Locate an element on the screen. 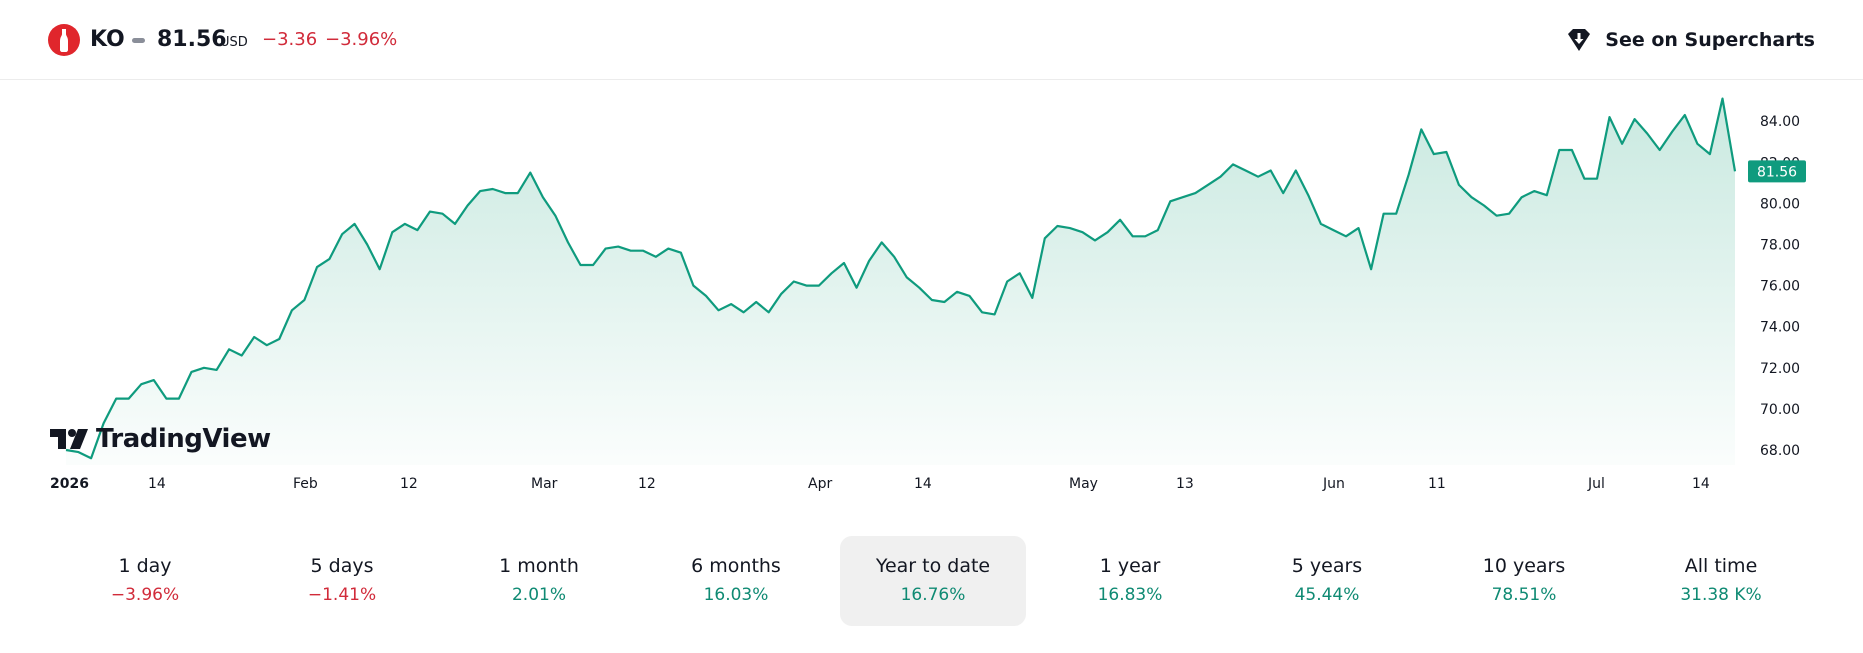 The width and height of the screenshot is (1863, 653). period-option: 1 year 16.83% is located at coordinates (1130, 581).